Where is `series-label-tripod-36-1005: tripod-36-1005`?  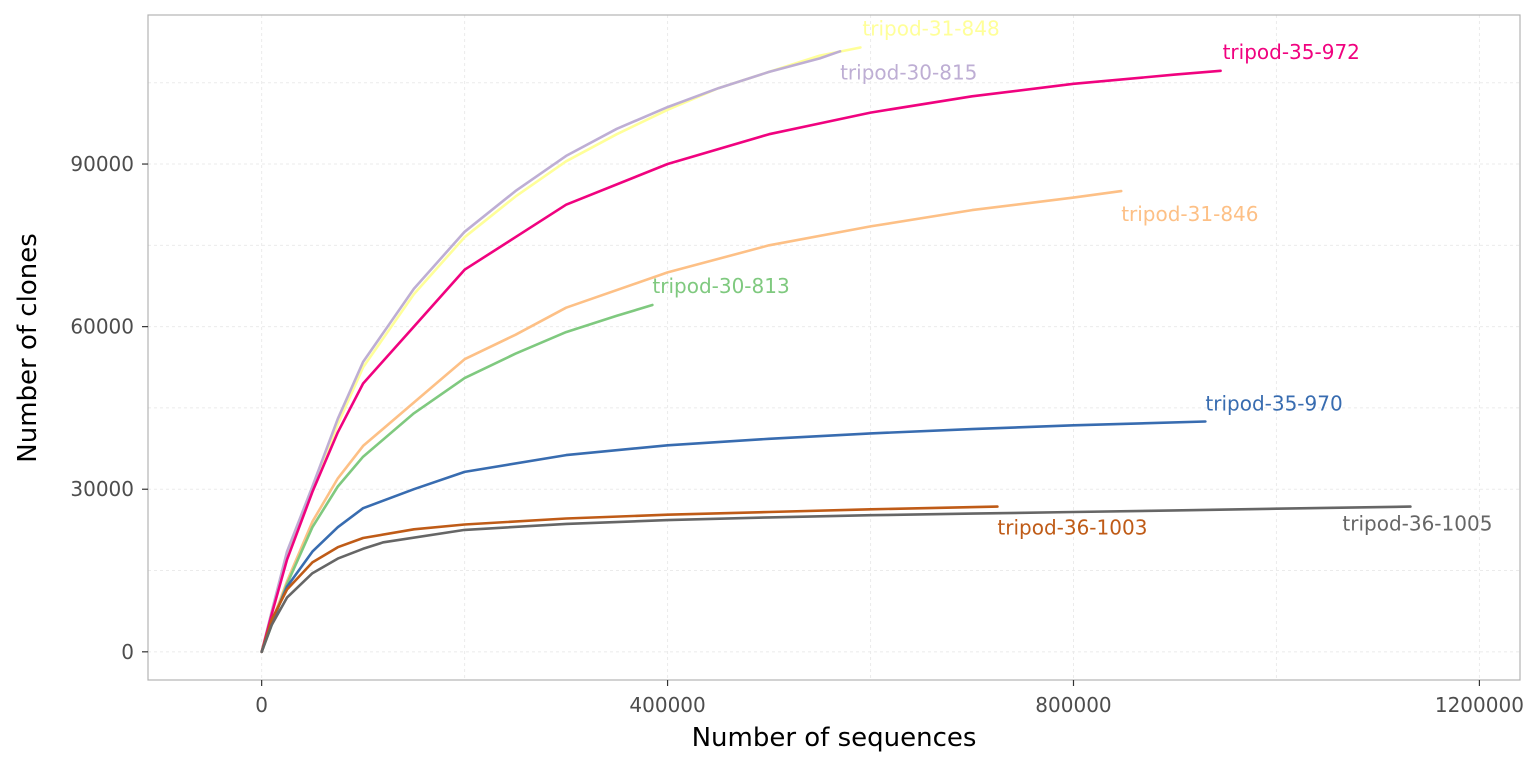 series-label-tripod-36-1005: tripod-36-1005 is located at coordinates (1417, 524).